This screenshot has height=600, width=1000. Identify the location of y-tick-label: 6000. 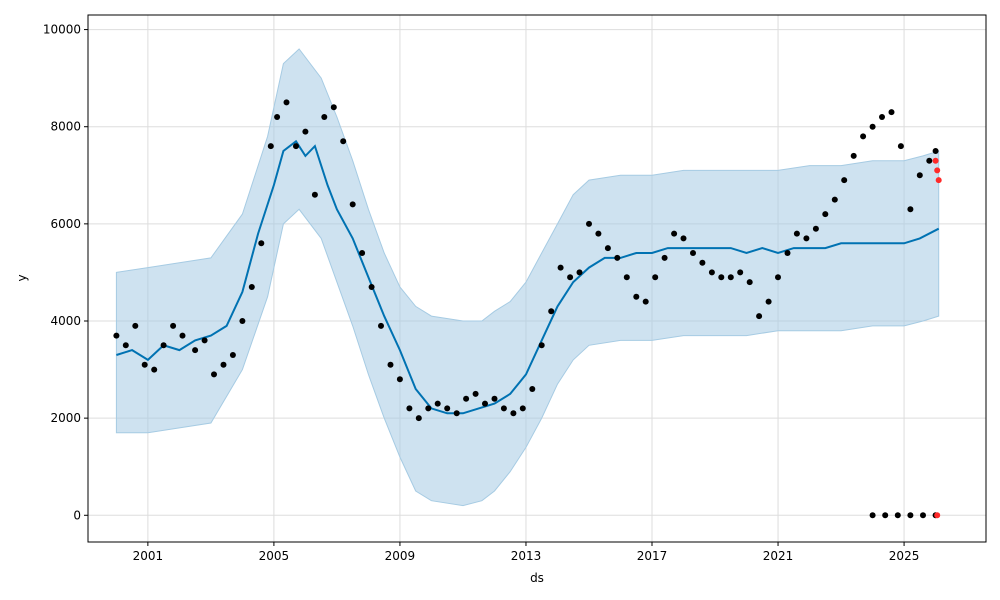
(65, 224).